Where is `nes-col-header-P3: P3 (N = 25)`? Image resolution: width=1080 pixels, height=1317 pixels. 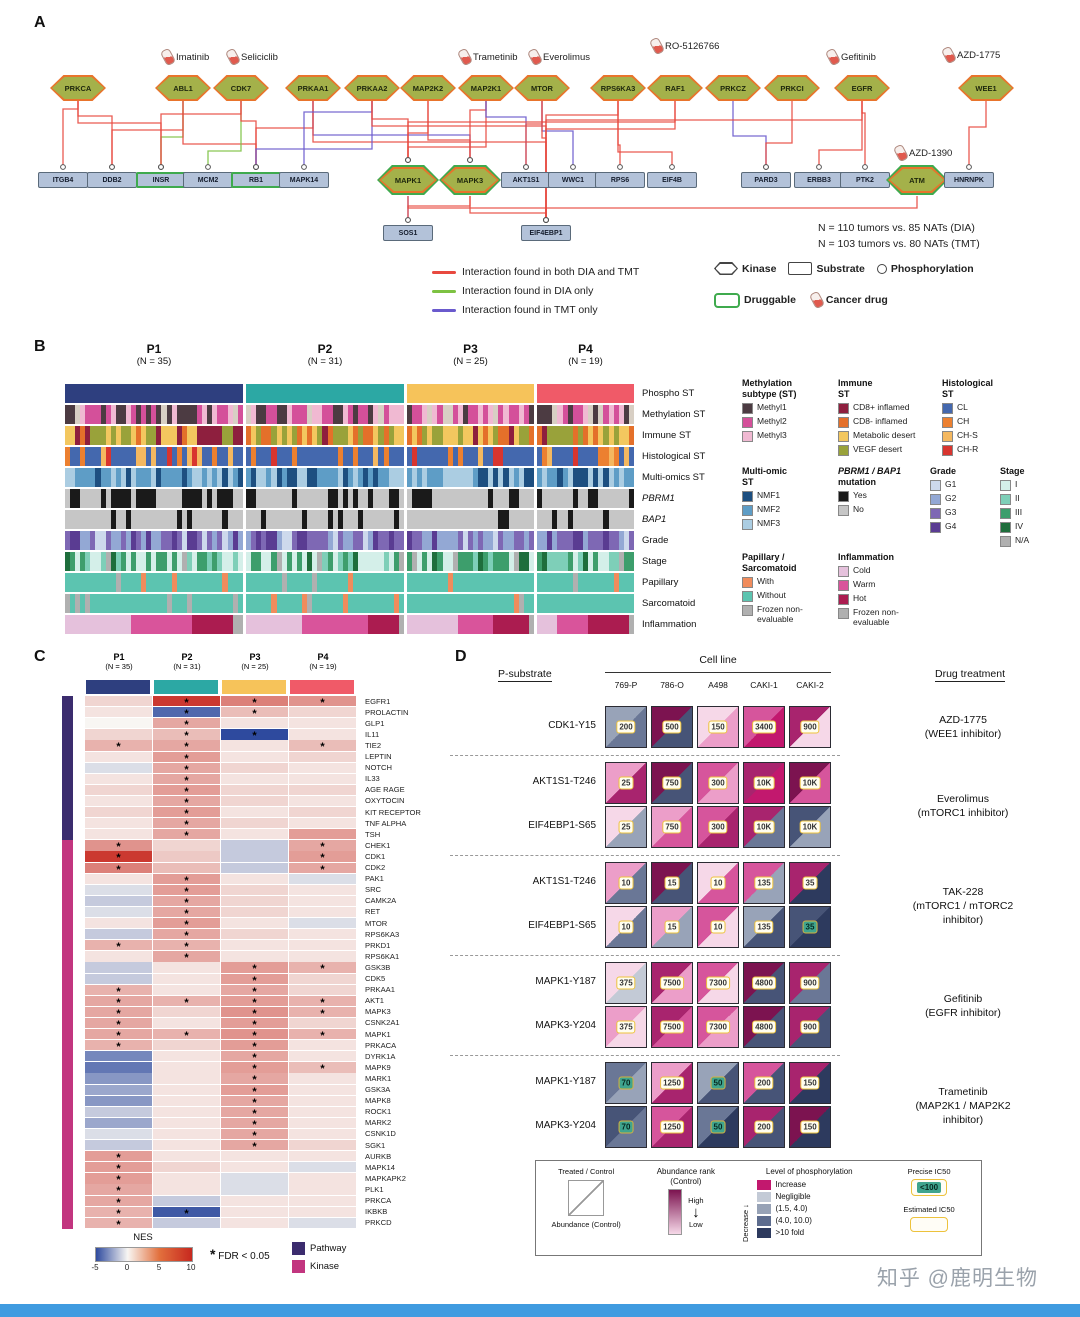
nes-col-header-P3: P3 (N = 25) is located at coordinates (255, 667).